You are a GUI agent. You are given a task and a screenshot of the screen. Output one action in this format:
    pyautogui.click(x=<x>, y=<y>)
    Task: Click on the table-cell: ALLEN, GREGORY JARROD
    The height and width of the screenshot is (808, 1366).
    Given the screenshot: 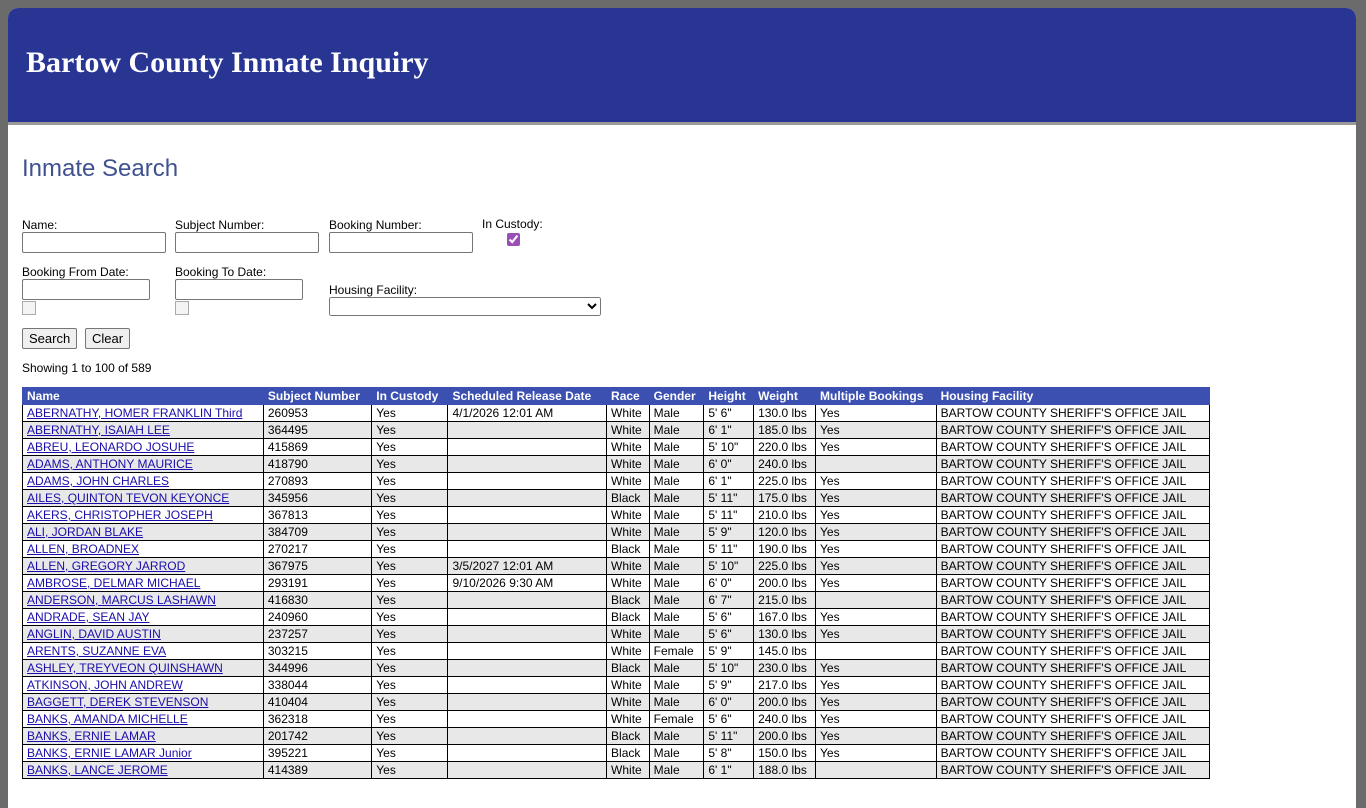 What is the action you would take?
    pyautogui.click(x=143, y=566)
    